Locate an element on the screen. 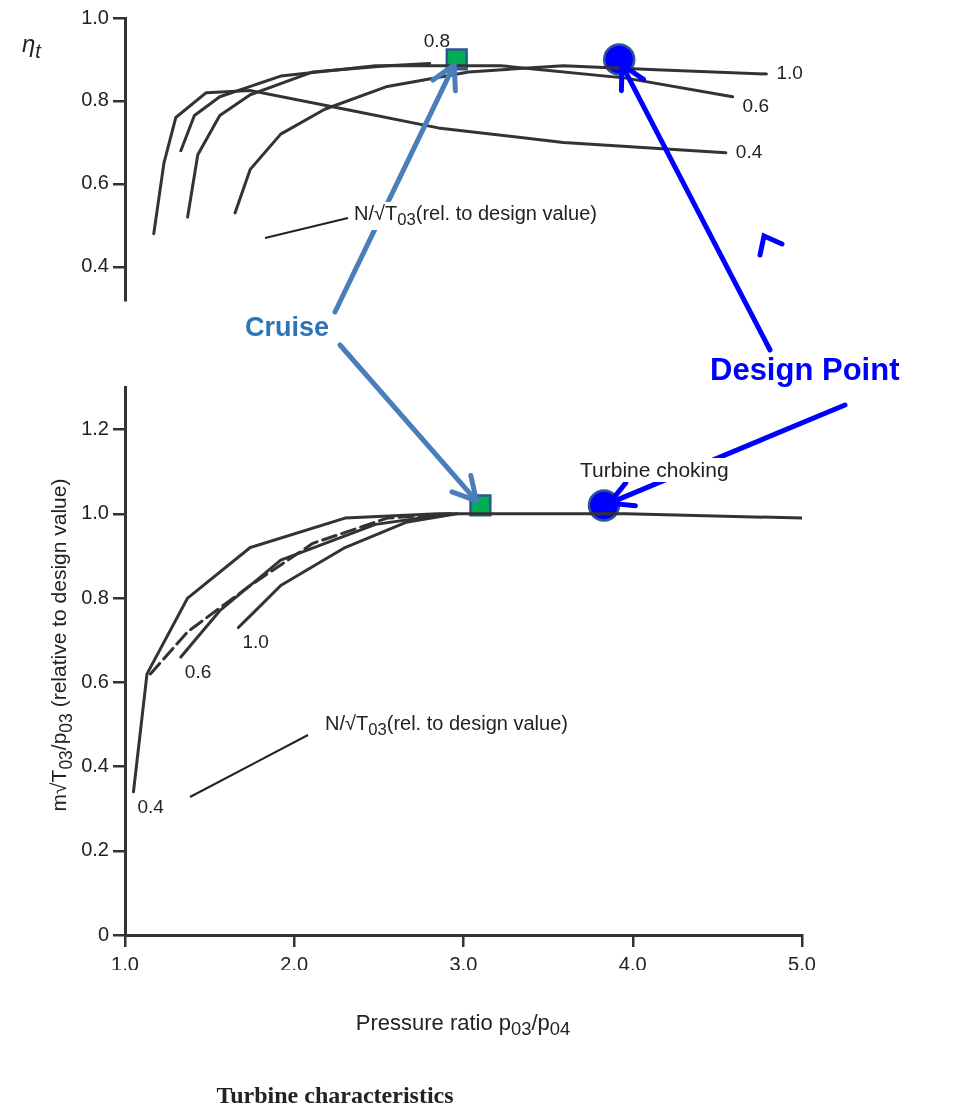 The width and height of the screenshot is (961, 1115). y-tick-label: 1.2 is located at coordinates (95, 428).